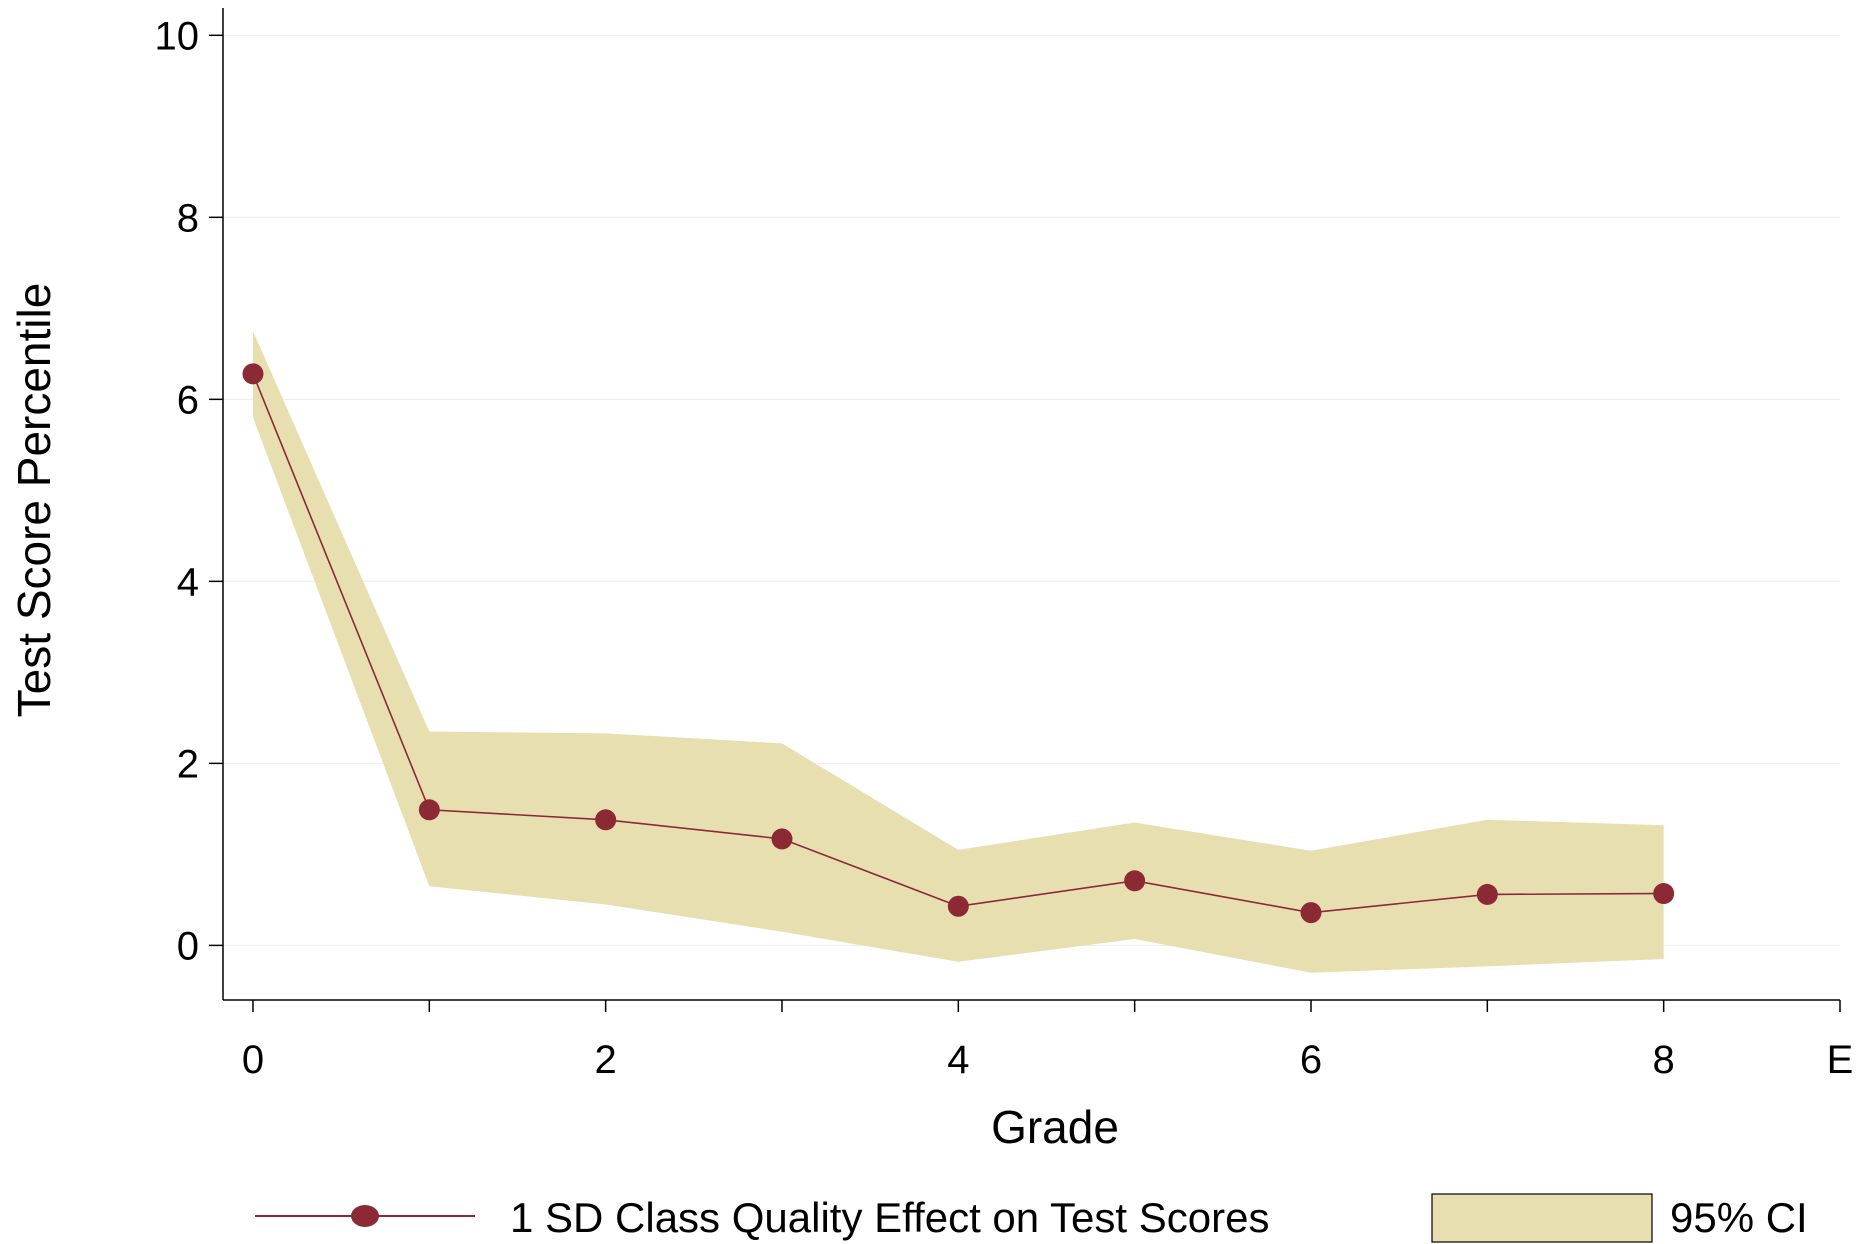 The width and height of the screenshot is (1868, 1244). Describe the element at coordinates (1047, 1041) in the screenshot. I see `x-axis-ticks: 0 2 4 6 8 E` at that location.